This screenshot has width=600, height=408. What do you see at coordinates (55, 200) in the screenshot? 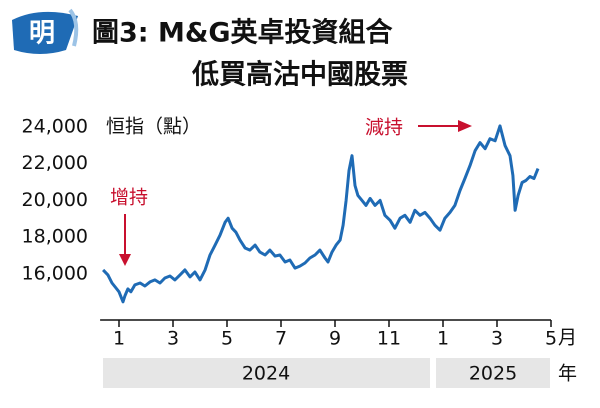
I see `y-tick-label: 20,000` at bounding box center [55, 200].